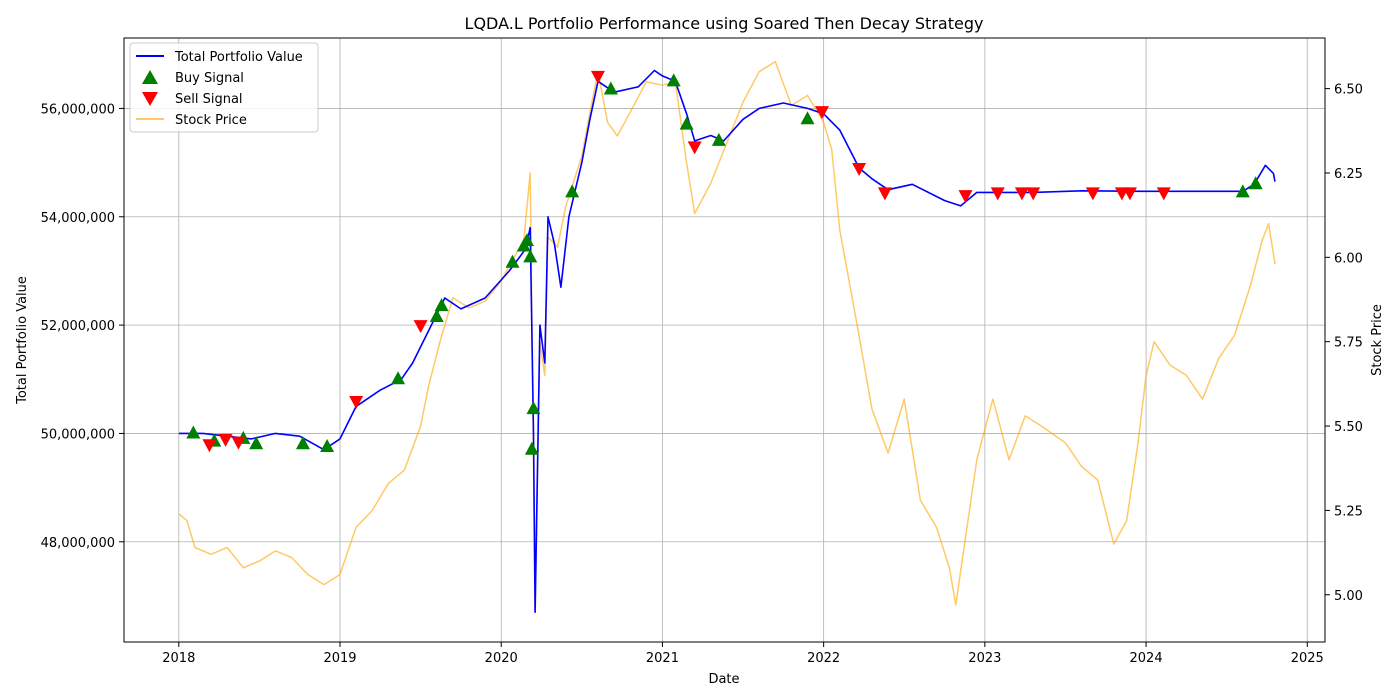 Image resolution: width=1400 pixels, height=700 pixels. I want to click on y-left-tick-label: 52,000,000, so click(78, 326).